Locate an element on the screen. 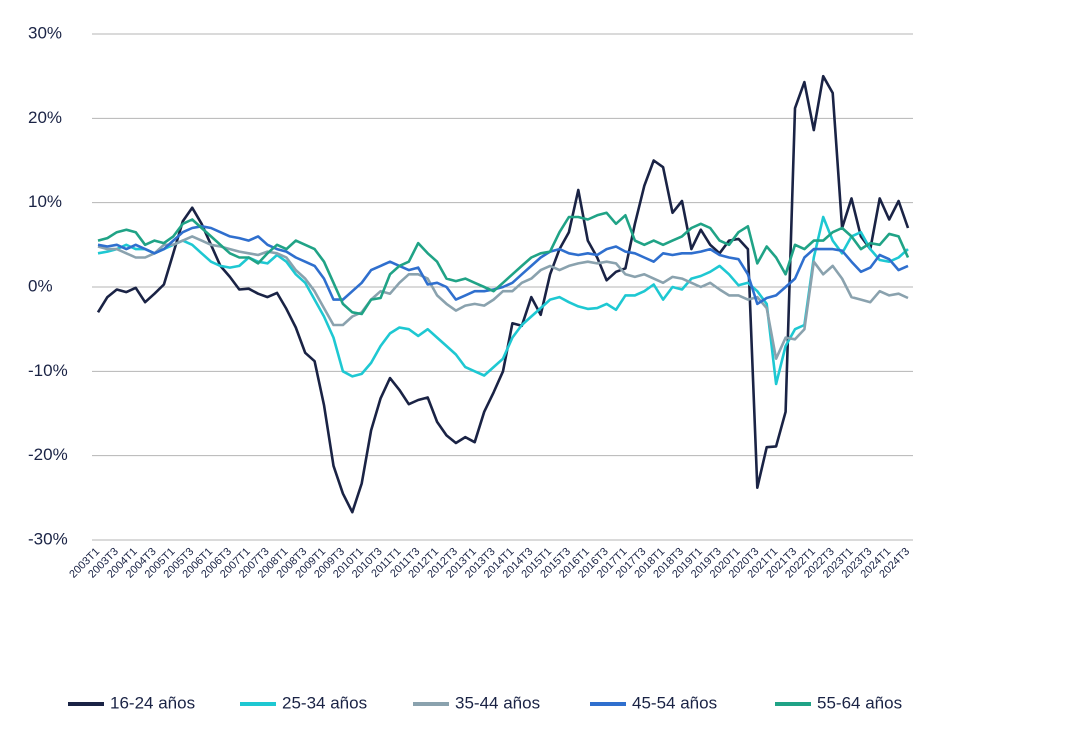 Image resolution: width=1090 pixels, height=731 pixels. legend-label: 45-54 años is located at coordinates (674, 702).